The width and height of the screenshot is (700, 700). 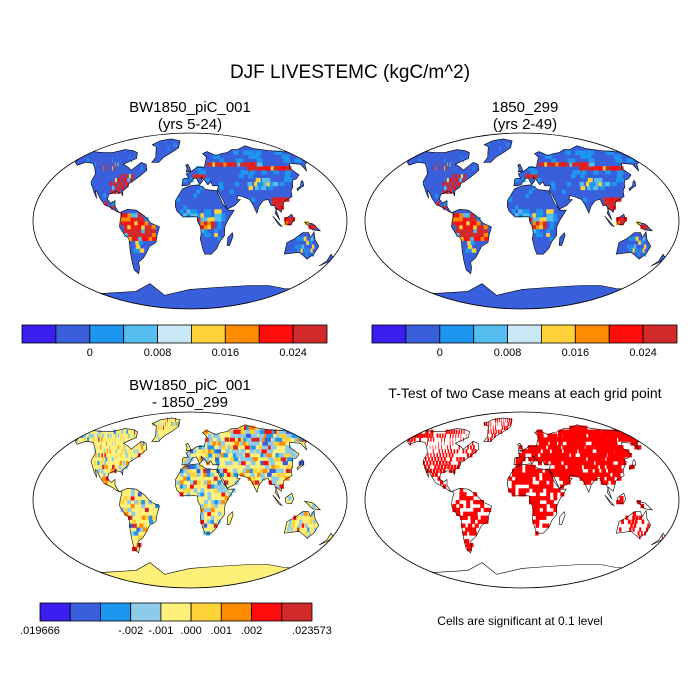 I want to click on colorbar-bottom-left, so click(x=176, y=612).